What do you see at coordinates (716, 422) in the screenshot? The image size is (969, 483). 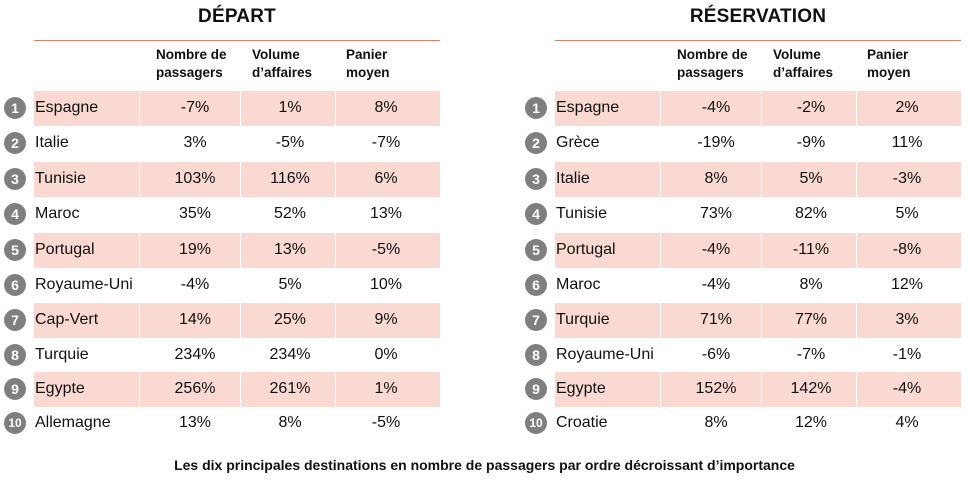 I see `value-passagers: 8%` at bounding box center [716, 422].